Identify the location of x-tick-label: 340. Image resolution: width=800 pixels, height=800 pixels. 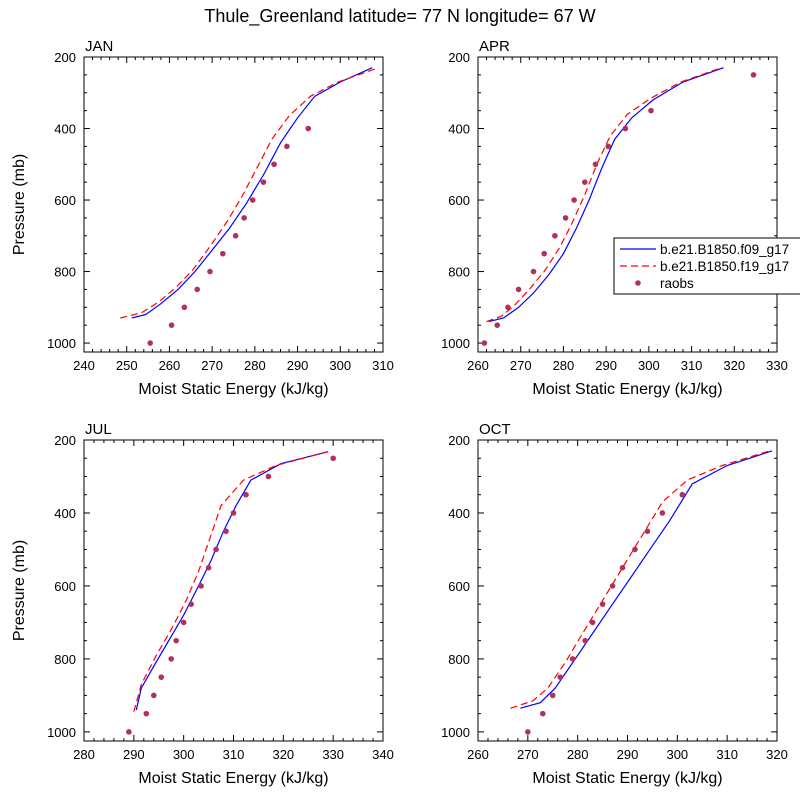
(383, 754).